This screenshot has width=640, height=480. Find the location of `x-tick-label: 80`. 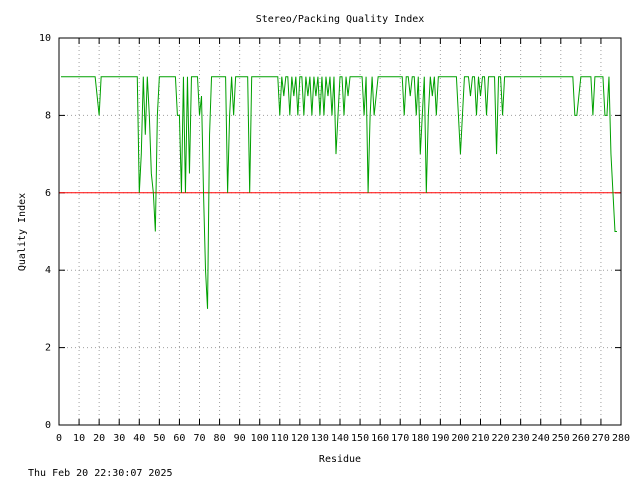

x-tick-label: 80 is located at coordinates (220, 438).